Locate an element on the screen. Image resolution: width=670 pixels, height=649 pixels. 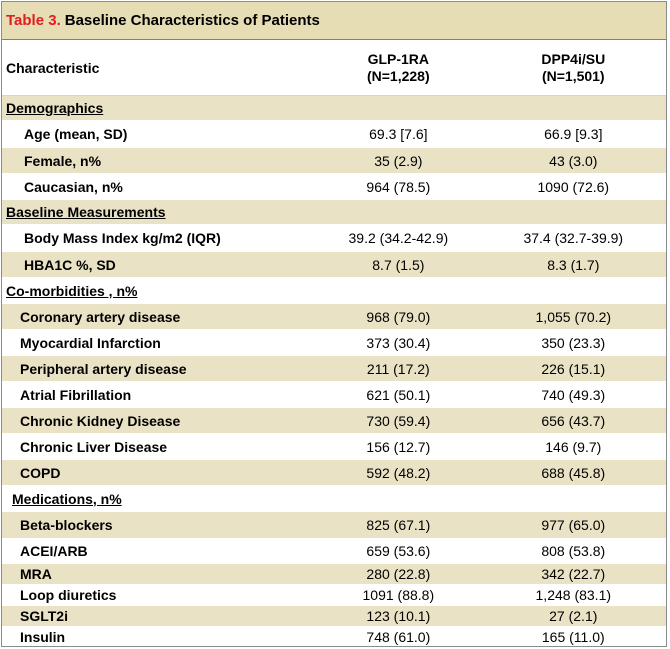
table-row: HBA1C %, SD 8.7 (1.5) 8.3 (1.7) is located at coordinates (334, 265).